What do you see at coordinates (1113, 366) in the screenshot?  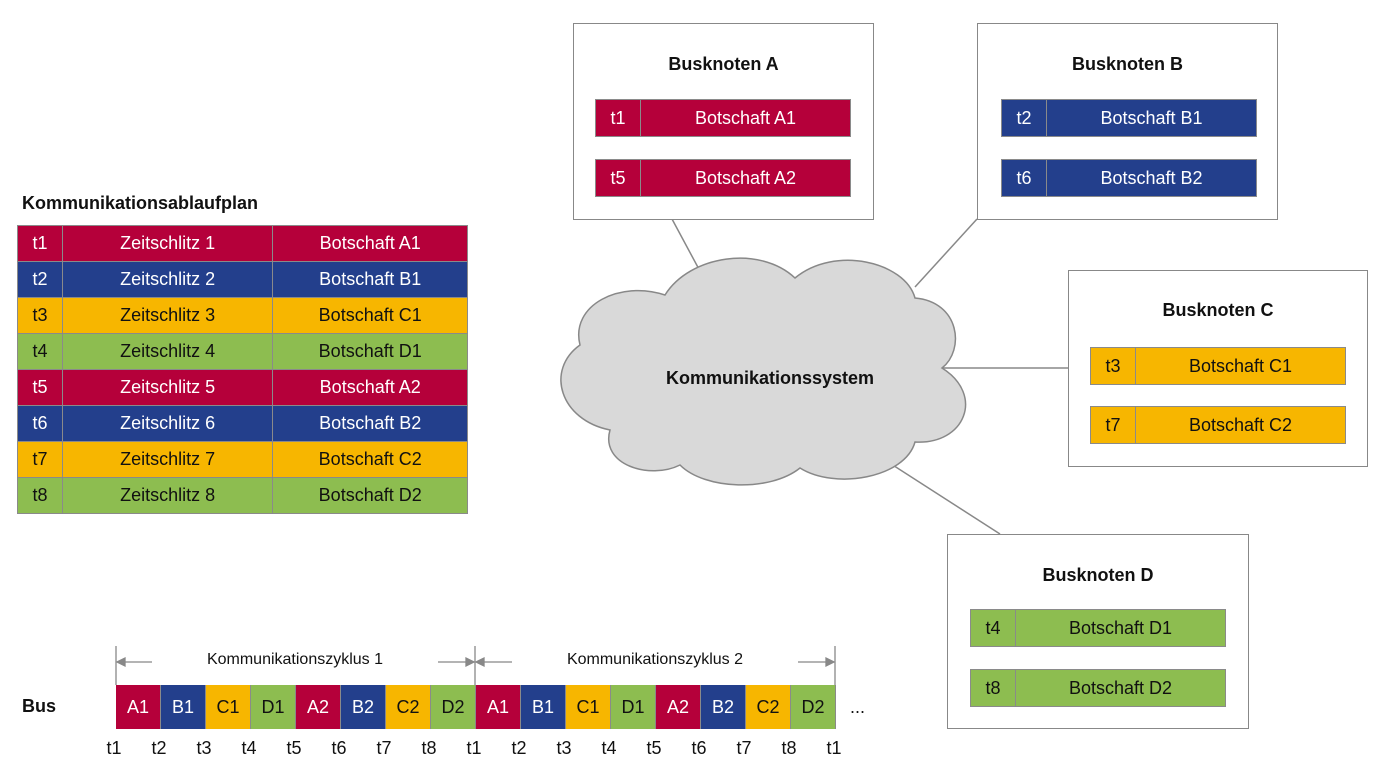 I see `node-message-time: t3` at bounding box center [1113, 366].